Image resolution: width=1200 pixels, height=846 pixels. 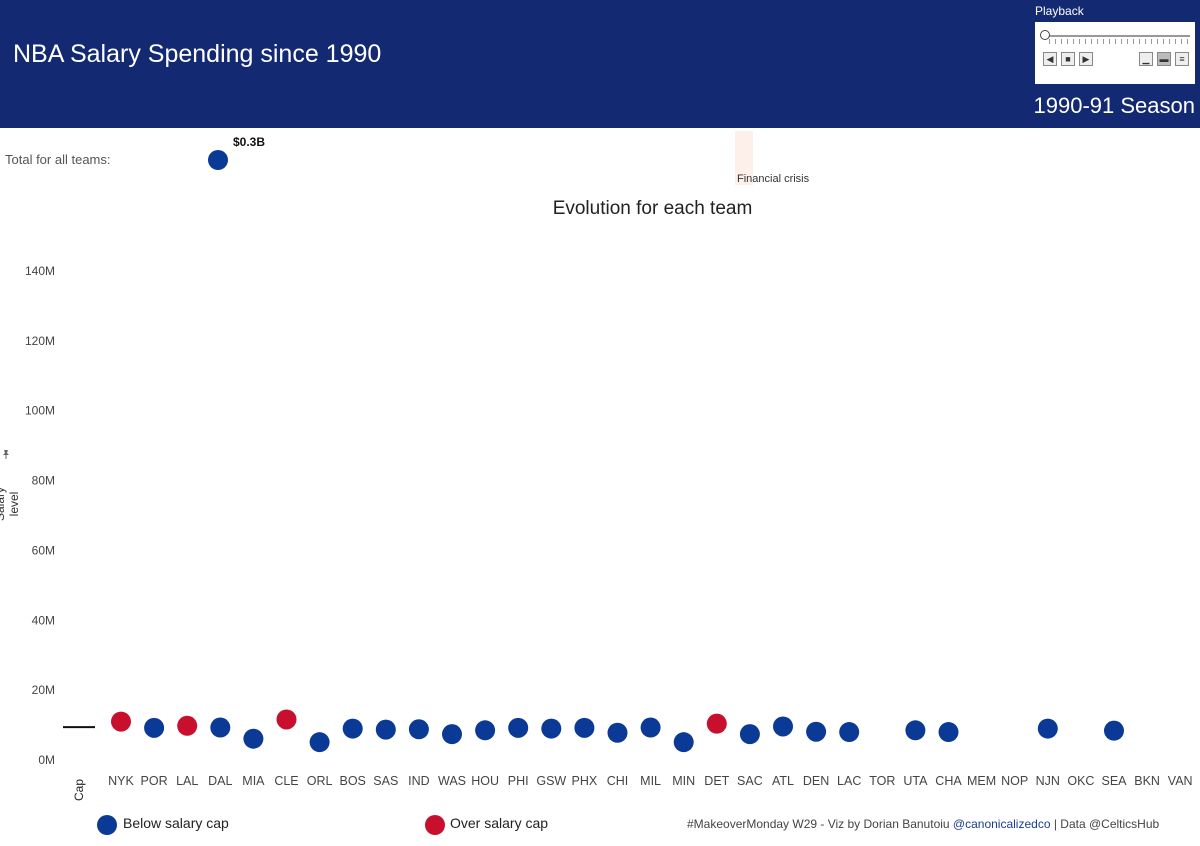 What do you see at coordinates (882, 781) in the screenshot?
I see `x-tick-label: TOR` at bounding box center [882, 781].